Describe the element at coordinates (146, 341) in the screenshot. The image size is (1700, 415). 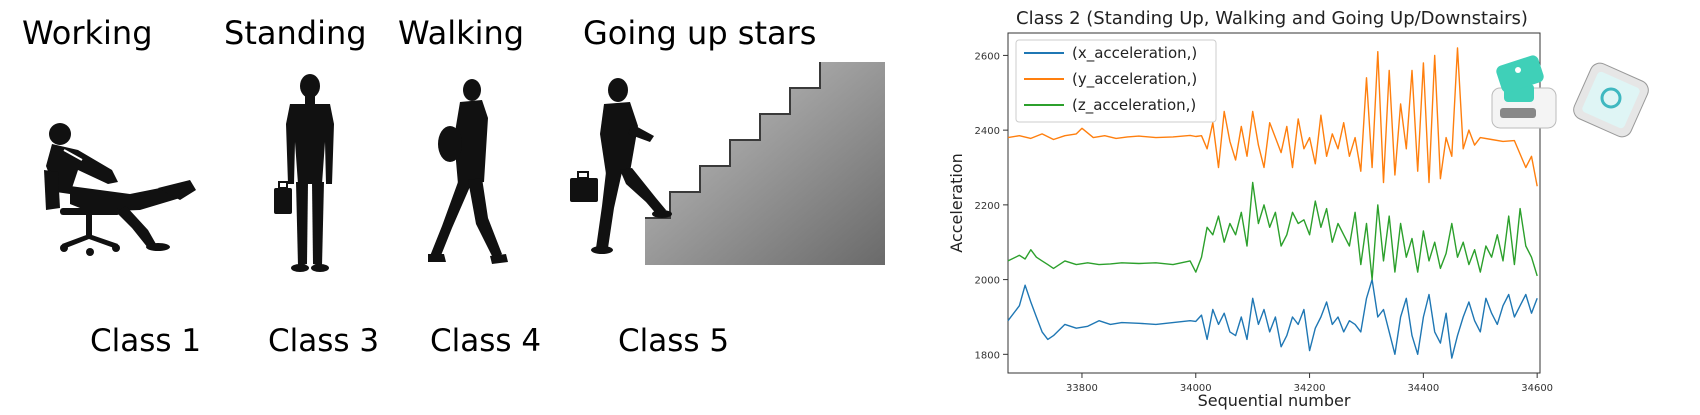
I see `class-label-1: Class 1` at that location.